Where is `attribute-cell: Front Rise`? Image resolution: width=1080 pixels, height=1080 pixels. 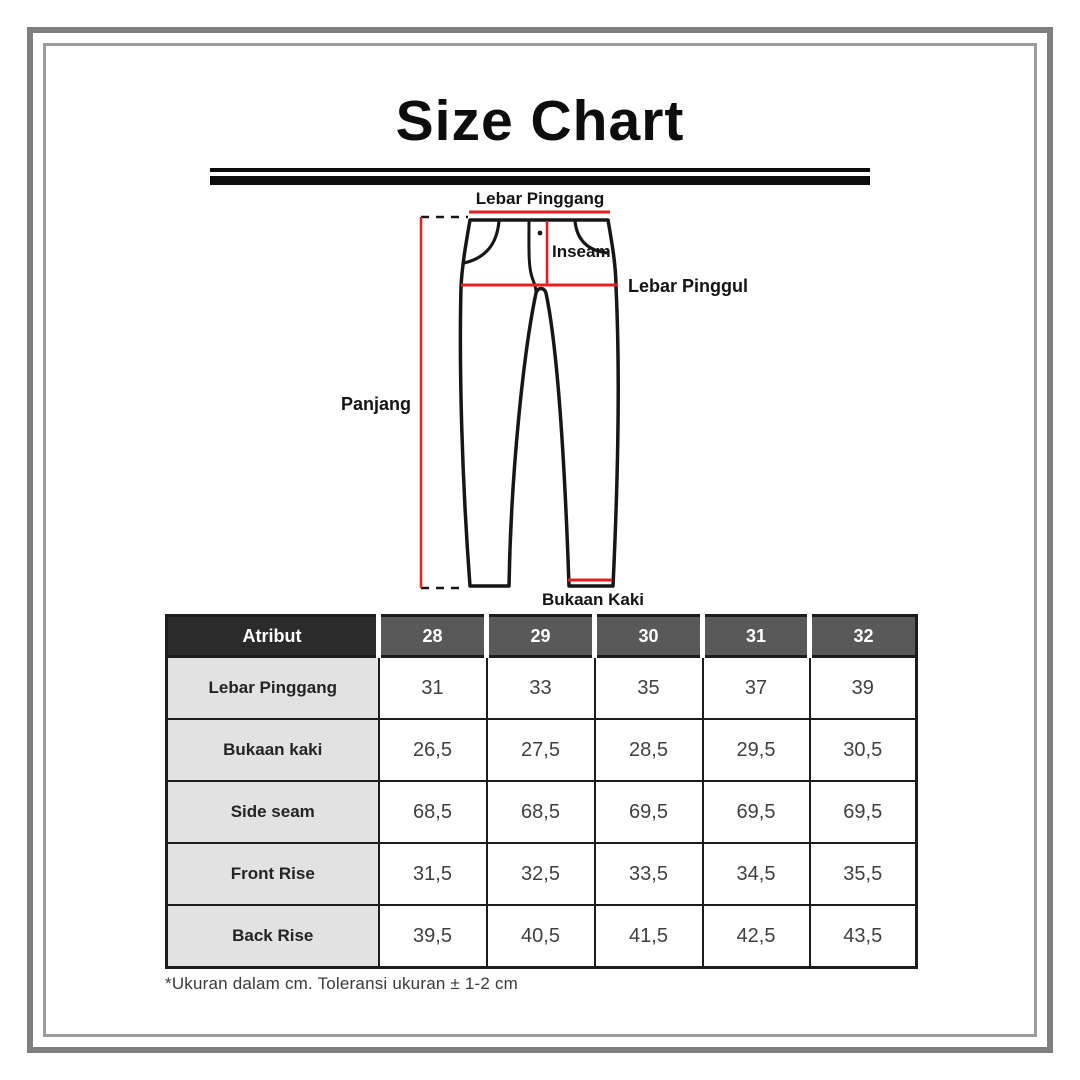 attribute-cell: Front Rise is located at coordinates (272, 874).